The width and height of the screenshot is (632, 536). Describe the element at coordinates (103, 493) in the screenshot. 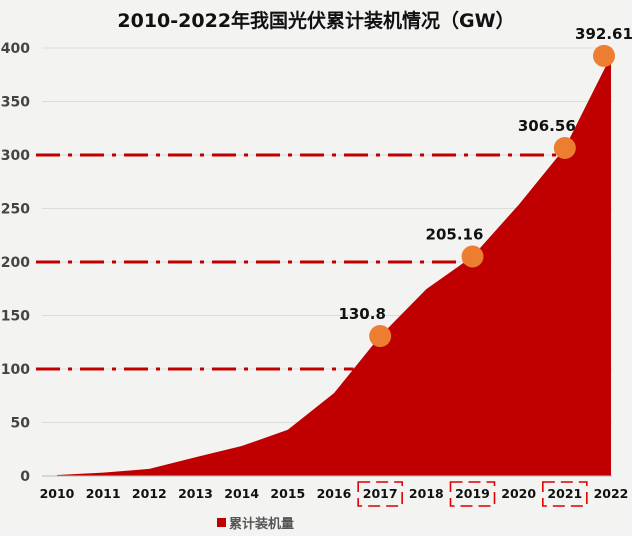

I see `x-tick-label: 2011` at that location.